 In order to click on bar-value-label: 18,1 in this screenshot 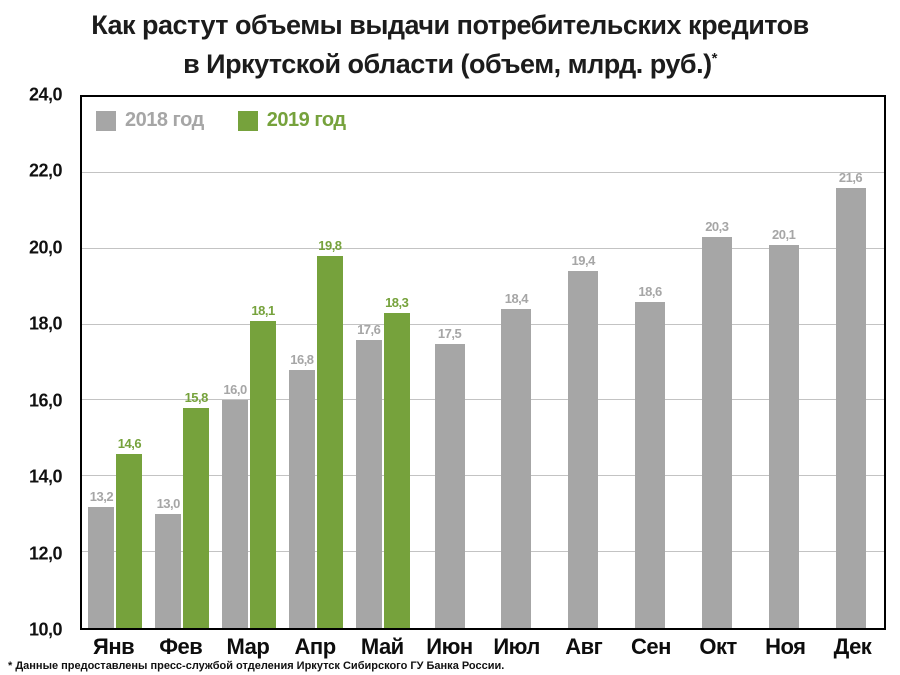, I will do `click(263, 310)`.